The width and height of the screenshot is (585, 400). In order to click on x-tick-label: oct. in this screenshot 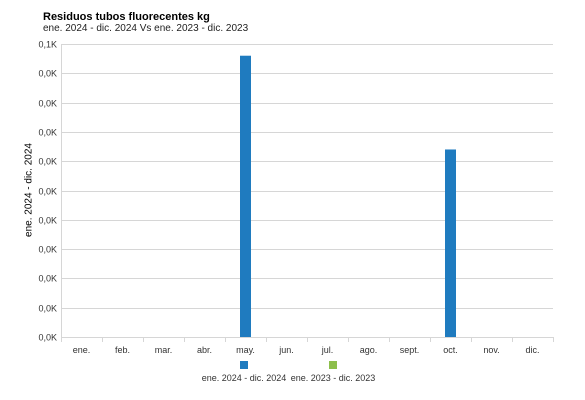, I will do `click(450, 350)`.